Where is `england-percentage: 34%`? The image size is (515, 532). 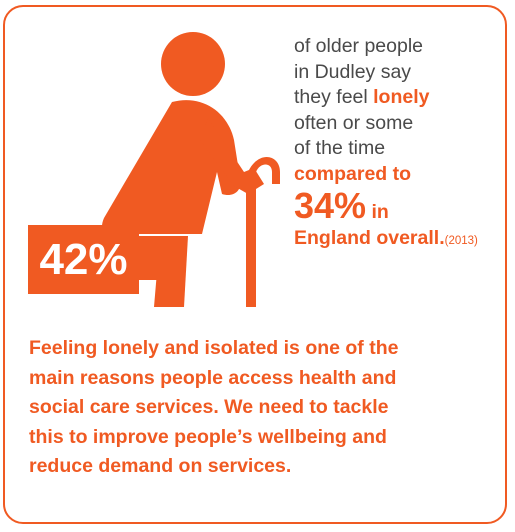 england-percentage: 34% is located at coordinates (330, 205).